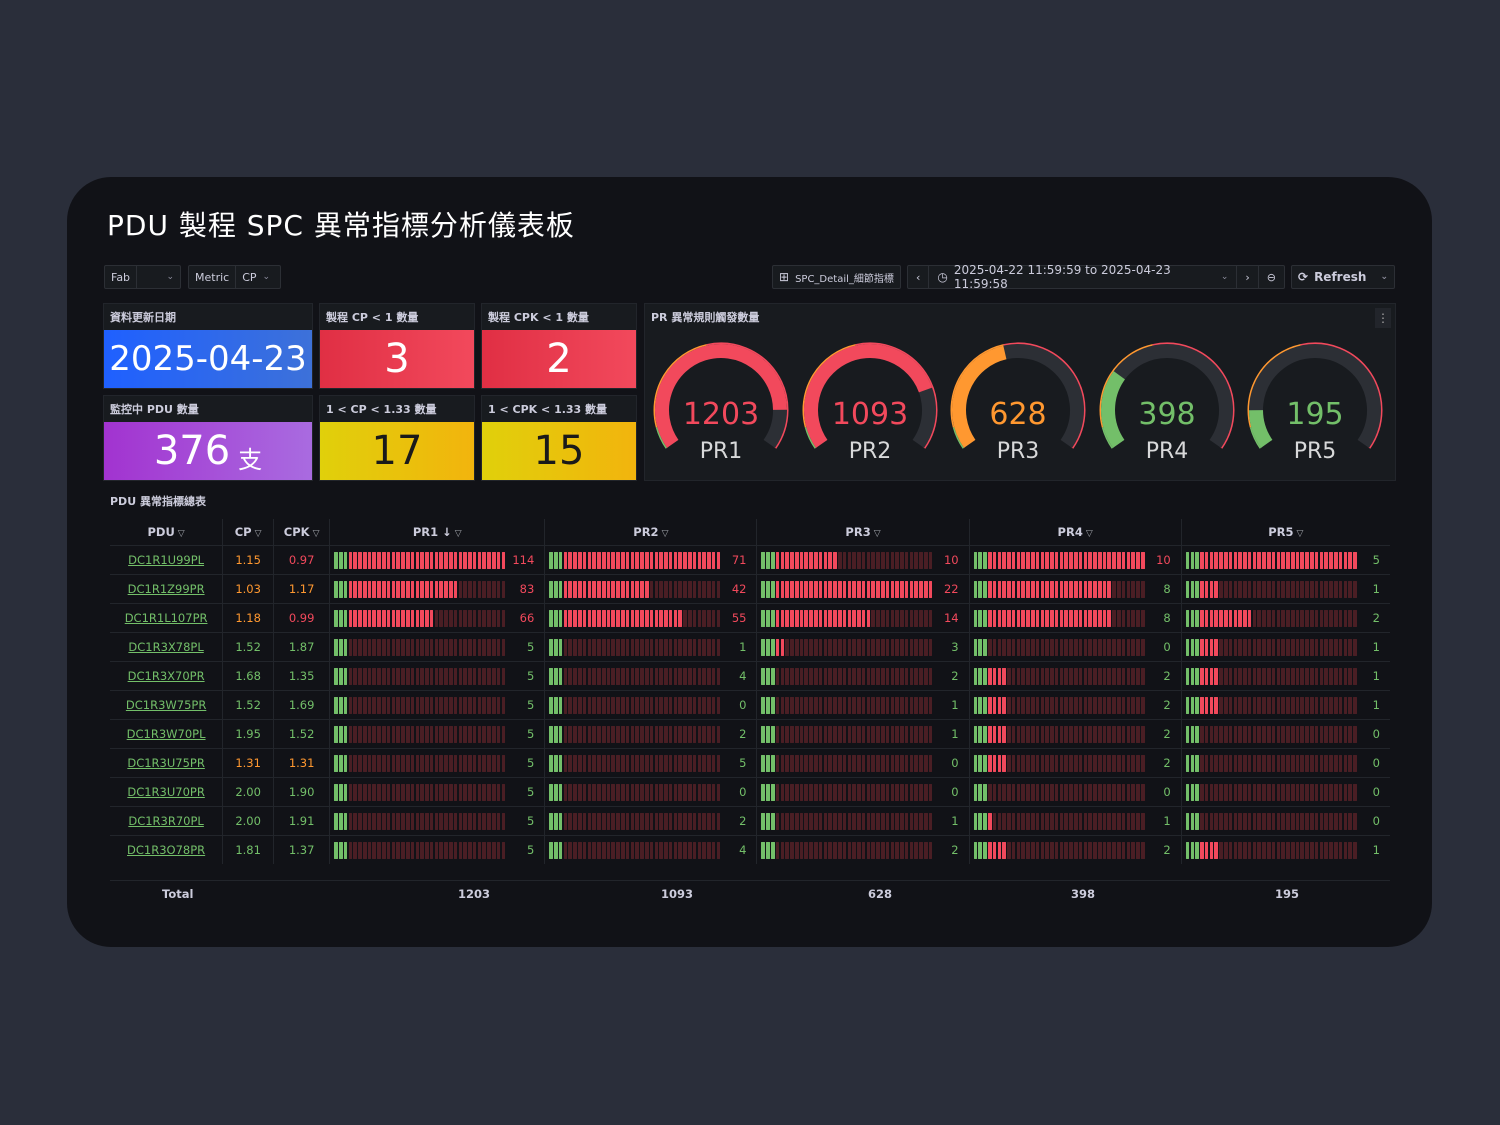 The width and height of the screenshot is (1500, 1125). Describe the element at coordinates (166, 589) in the screenshot. I see `pdu-link: DC1R1Z99PR` at that location.